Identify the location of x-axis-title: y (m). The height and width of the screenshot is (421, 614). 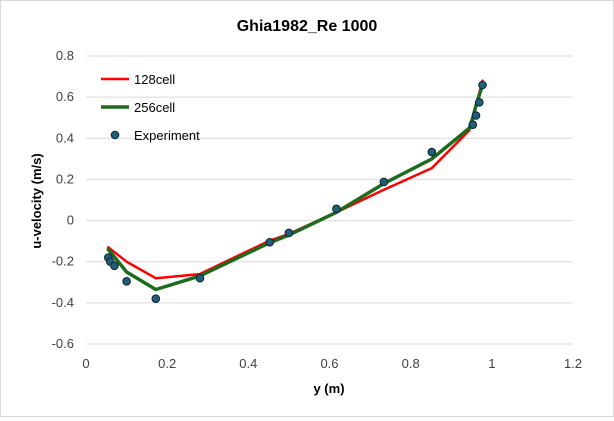
(328, 388).